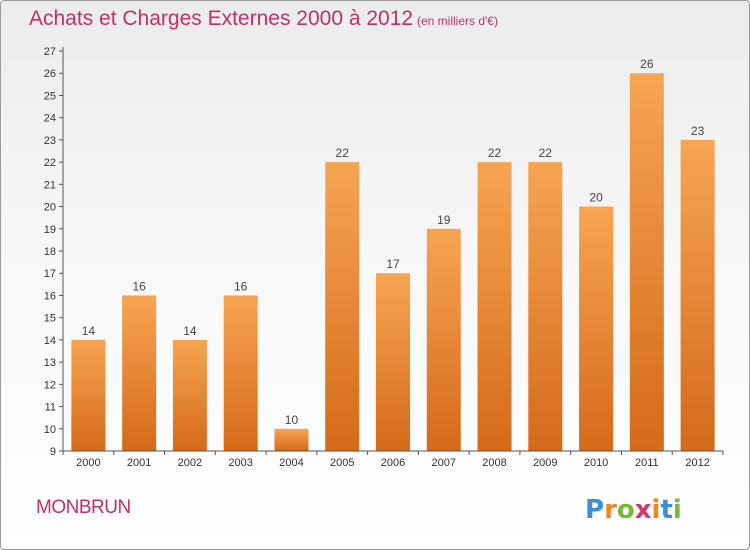  Describe the element at coordinates (647, 64) in the screenshot. I see `bar-value-label: 26` at that location.